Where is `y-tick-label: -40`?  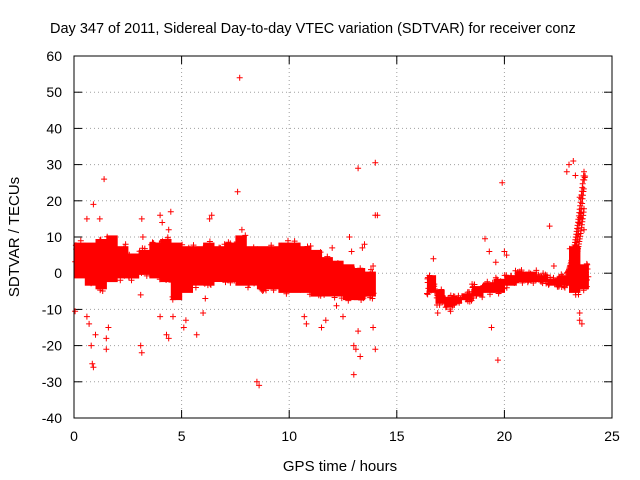
y-tick-label: -40 is located at coordinates (52, 418).